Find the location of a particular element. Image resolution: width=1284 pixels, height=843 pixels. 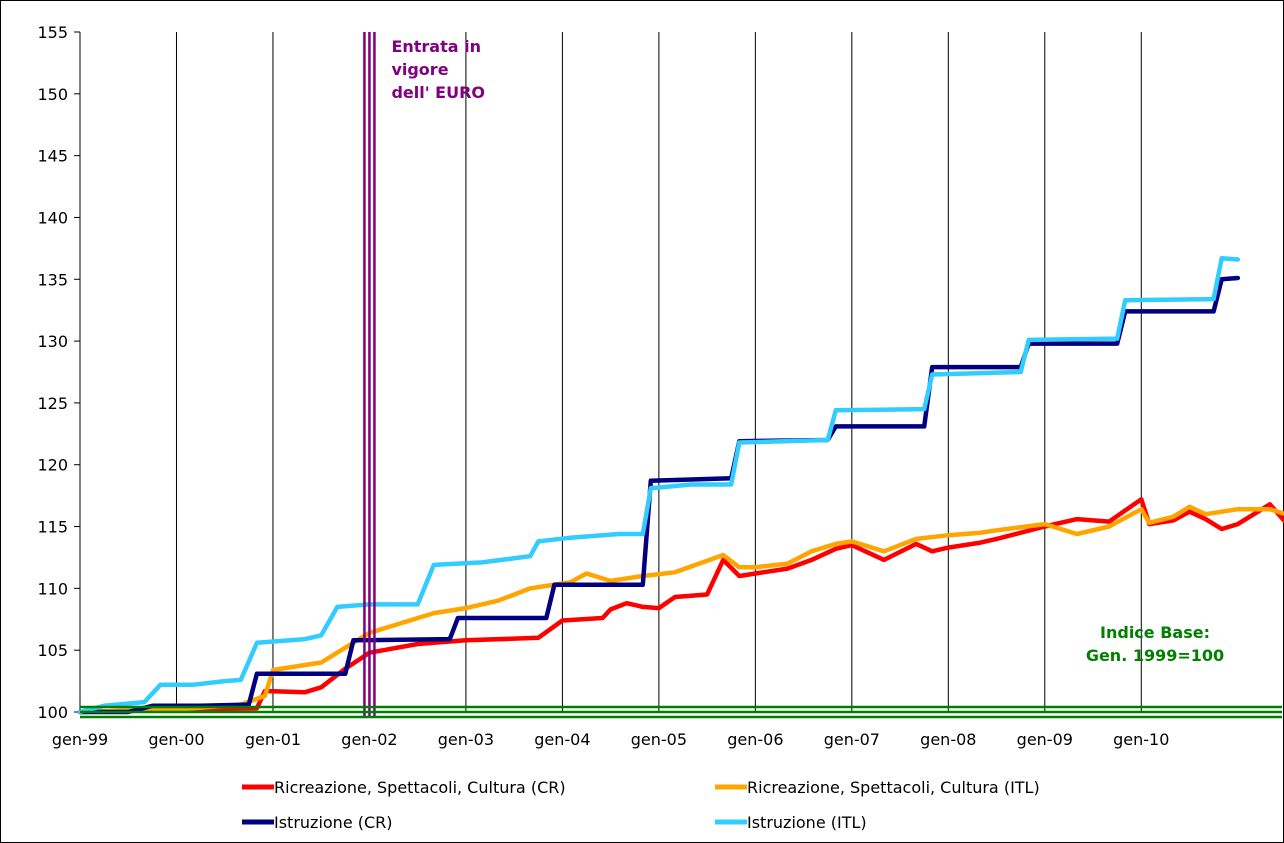

y-tick-label: 100 is located at coordinates (52, 712).